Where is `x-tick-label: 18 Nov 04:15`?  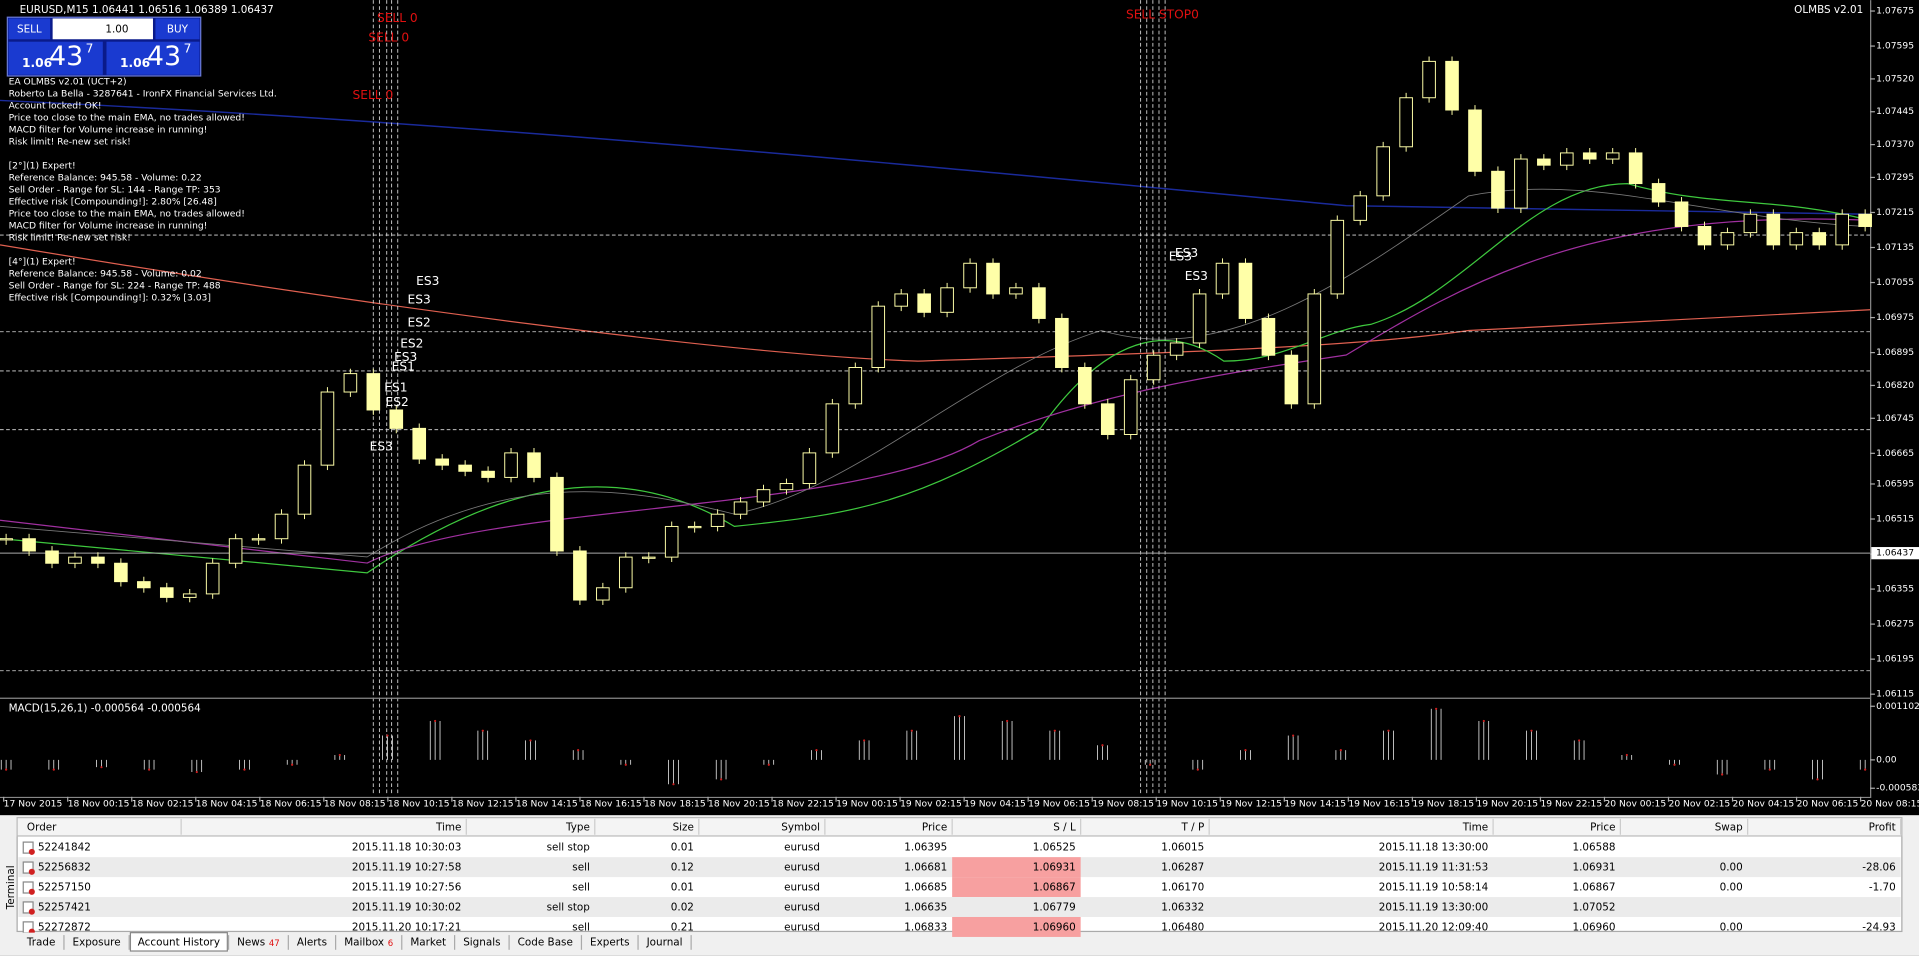 x-tick-label: 18 Nov 04:15 is located at coordinates (227, 804).